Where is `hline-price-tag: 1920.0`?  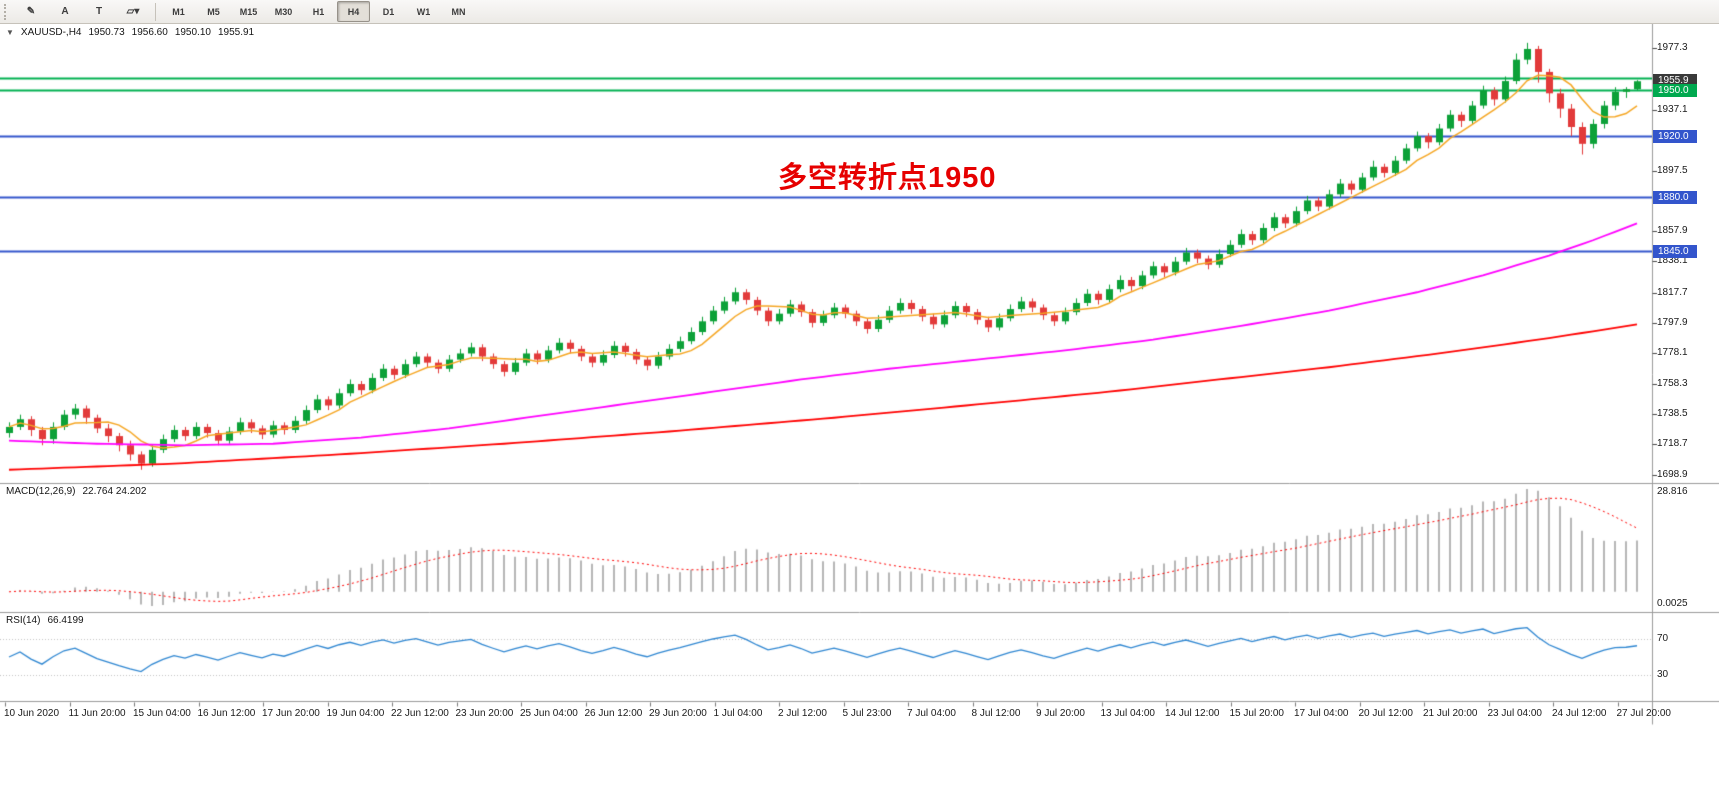 hline-price-tag: 1920.0 is located at coordinates (1675, 137).